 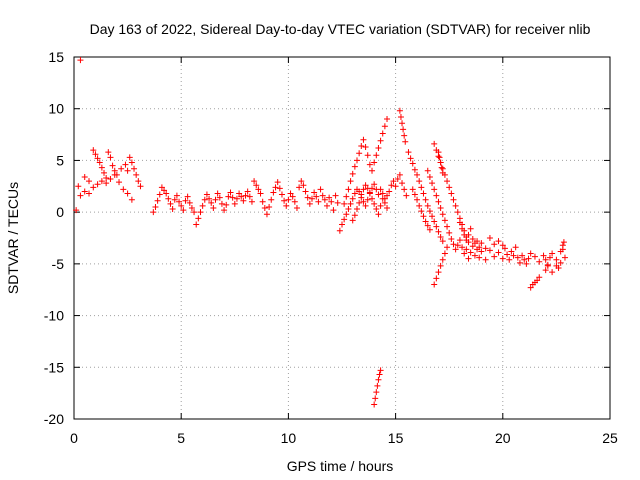 What do you see at coordinates (303, 196) in the screenshot?
I see `series-track-e` at bounding box center [303, 196].